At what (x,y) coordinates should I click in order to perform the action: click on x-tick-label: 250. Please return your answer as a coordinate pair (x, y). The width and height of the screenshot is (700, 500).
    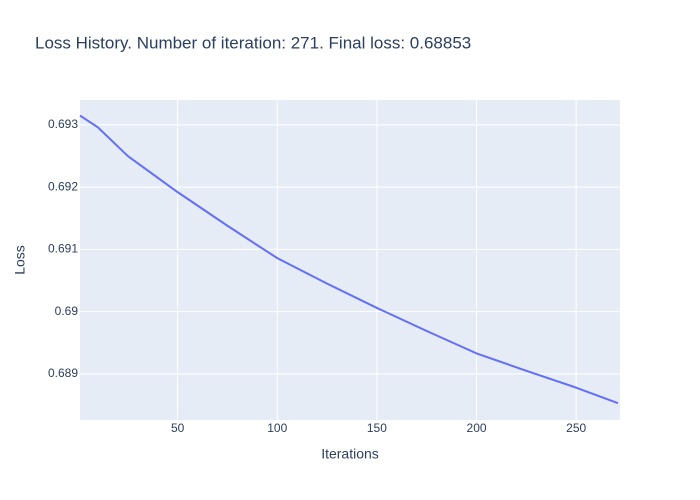
    Looking at the image, I should click on (576, 428).